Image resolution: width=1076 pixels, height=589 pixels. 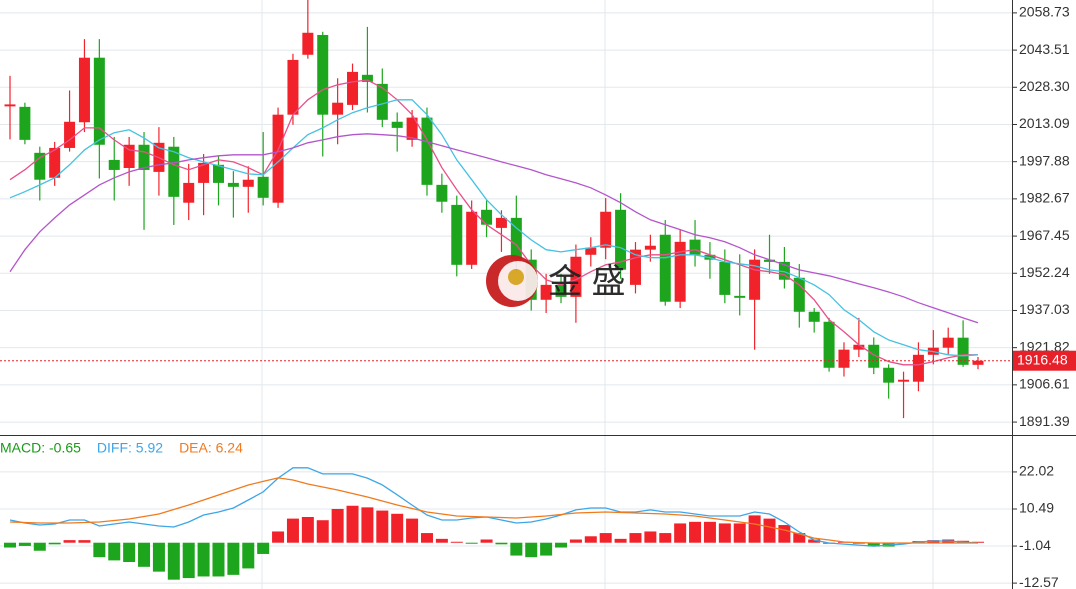 I want to click on y-tick-label: -1.04, so click(x=1035, y=545).